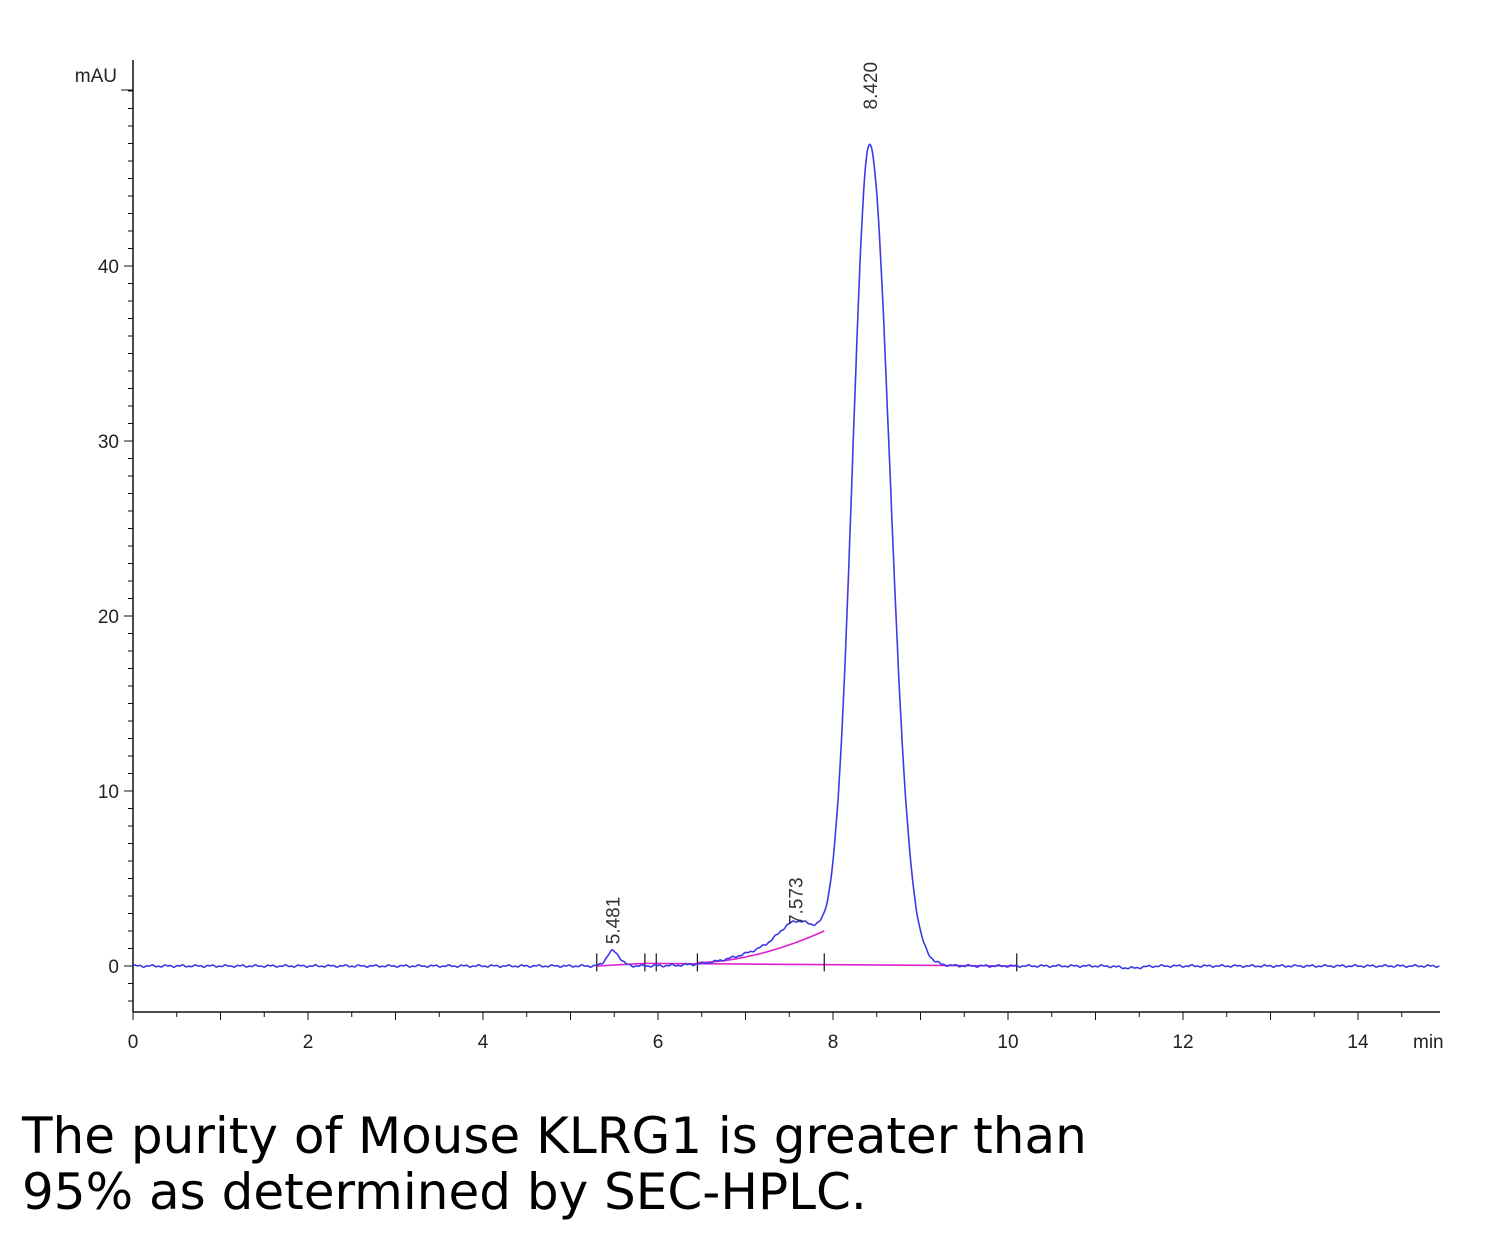  I want to click on y-tick-label: 0, so click(113, 967).